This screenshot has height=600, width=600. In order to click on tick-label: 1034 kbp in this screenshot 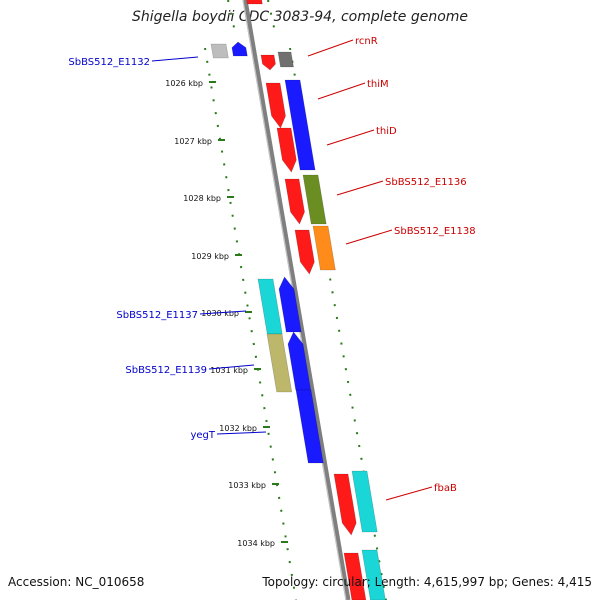, I will do `click(256, 543)`.